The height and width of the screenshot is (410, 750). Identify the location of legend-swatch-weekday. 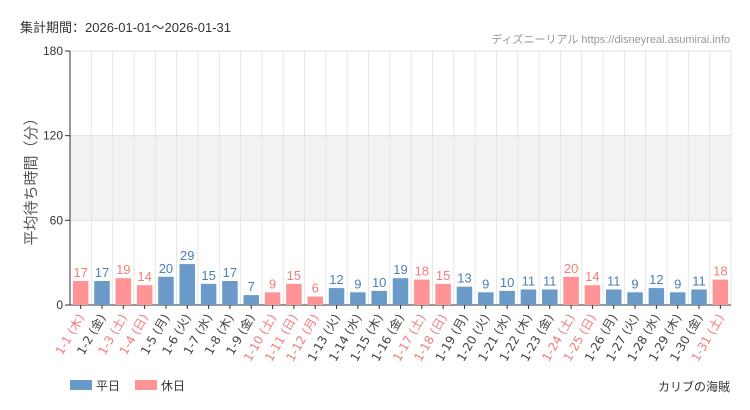
(81, 385).